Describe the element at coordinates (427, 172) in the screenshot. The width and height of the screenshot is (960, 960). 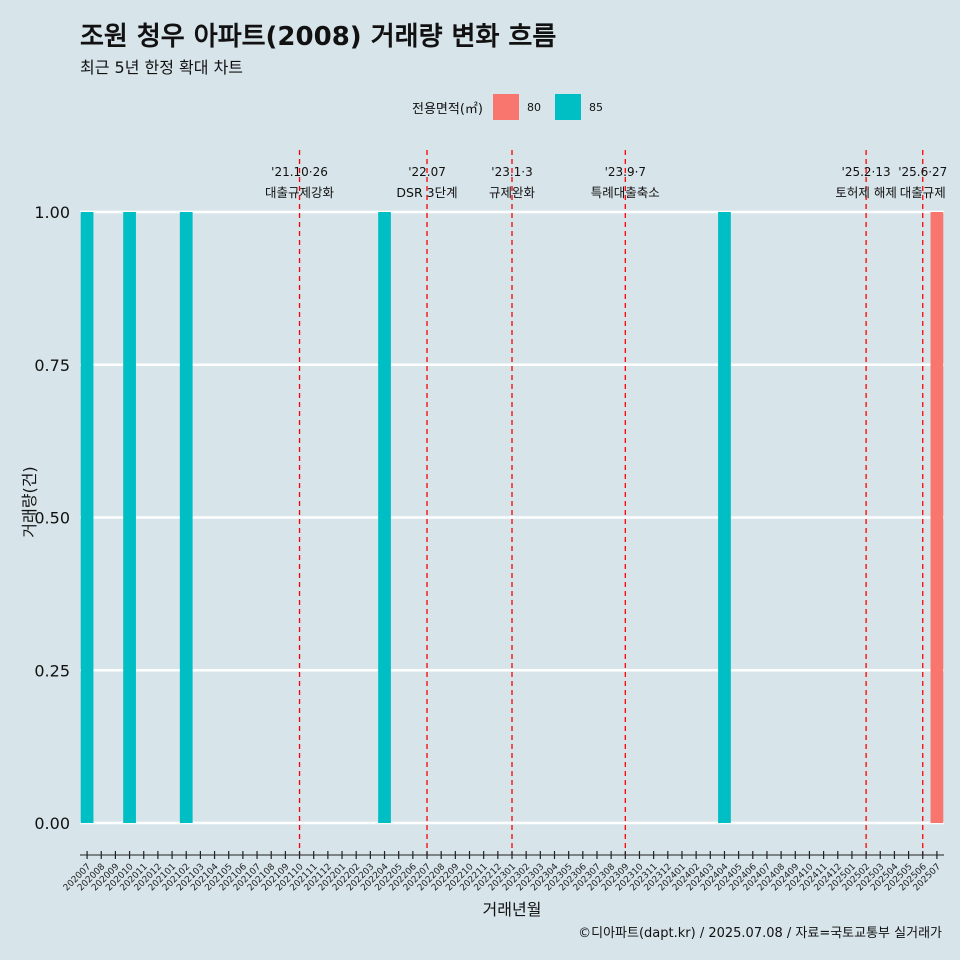
I see `event-date-label: '22.07` at that location.